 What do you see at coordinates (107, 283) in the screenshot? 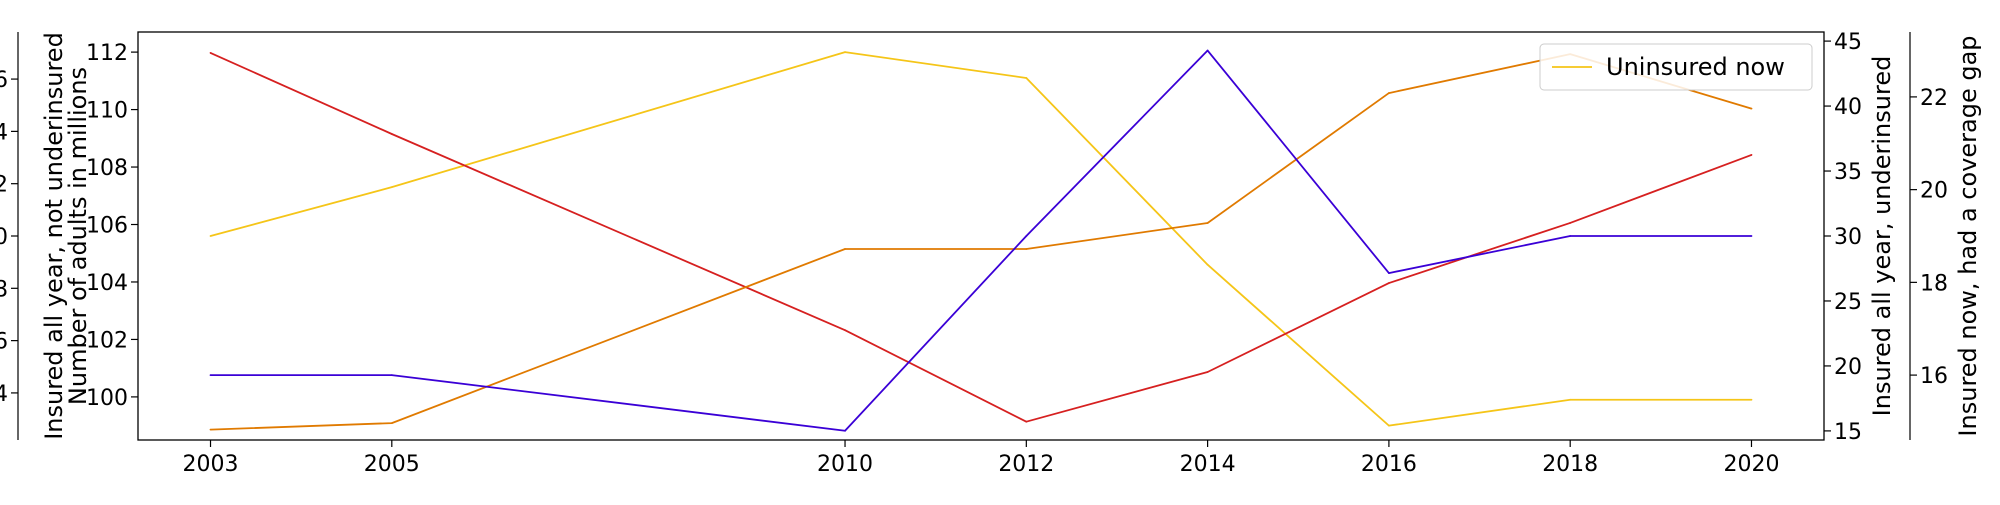
I see `left_inner-tick-label-104: 104` at bounding box center [107, 283].